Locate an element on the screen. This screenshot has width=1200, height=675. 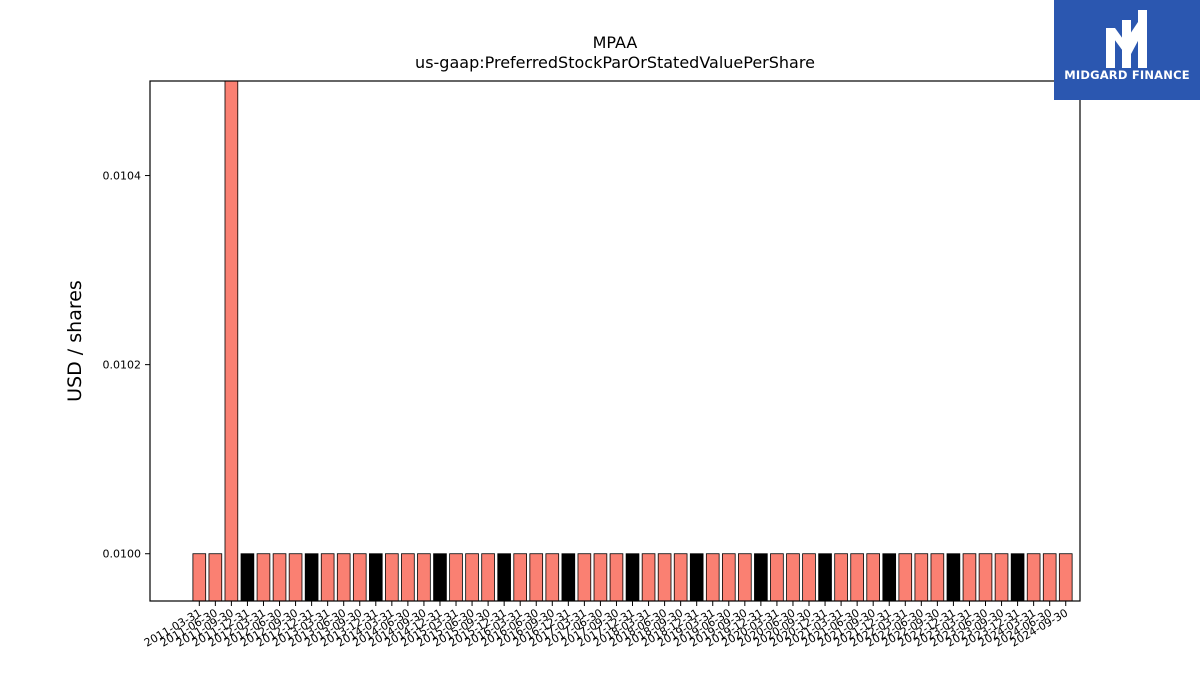
y-axis-label: USD / shares is located at coordinates (75, 341).